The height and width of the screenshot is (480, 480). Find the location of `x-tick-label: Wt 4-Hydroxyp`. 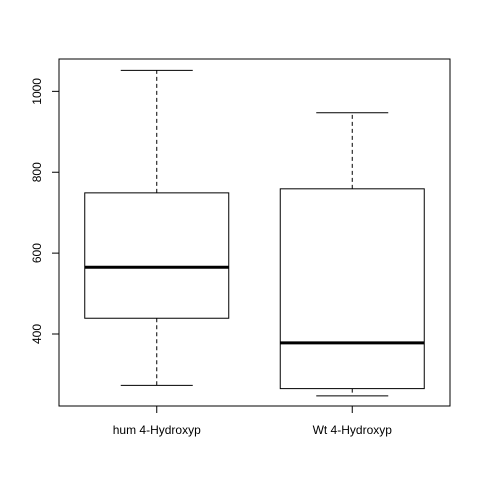

x-tick-label: Wt 4-Hydroxyp is located at coordinates (353, 430).